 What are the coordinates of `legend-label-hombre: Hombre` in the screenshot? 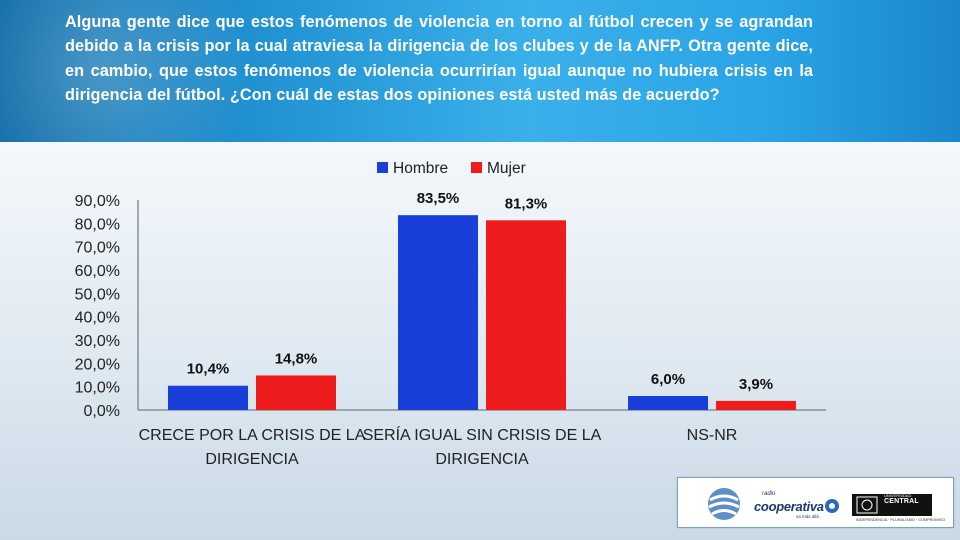 It's located at (420, 168).